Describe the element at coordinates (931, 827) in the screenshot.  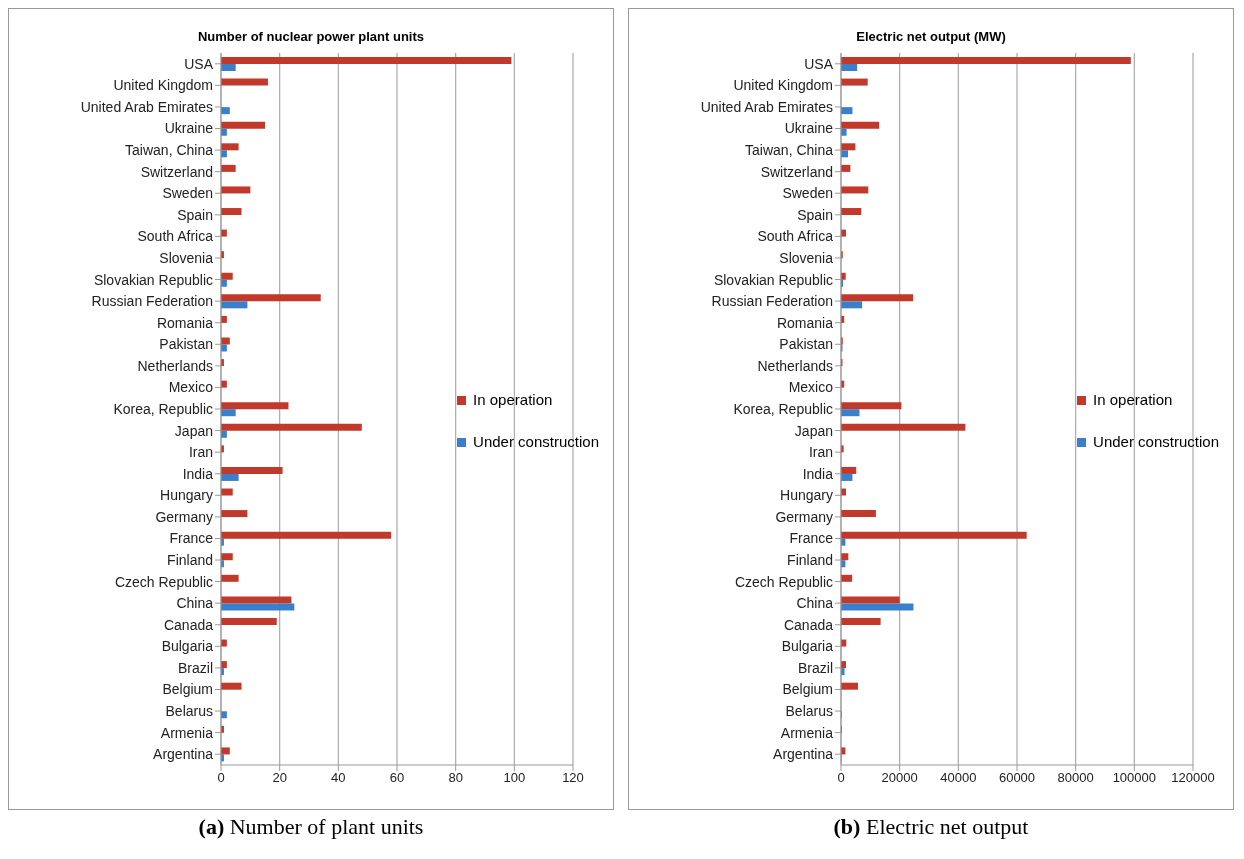
I see `text: (b) Electric net output` at that location.